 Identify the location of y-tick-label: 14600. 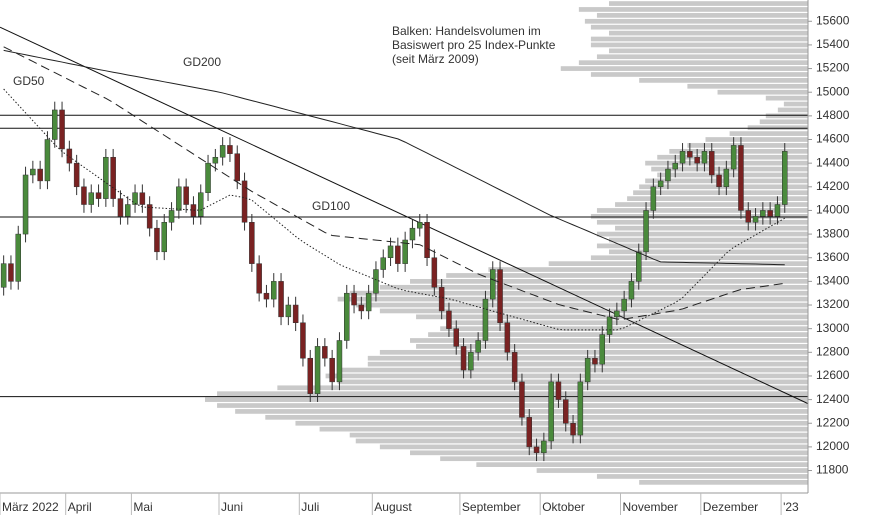
(833, 139).